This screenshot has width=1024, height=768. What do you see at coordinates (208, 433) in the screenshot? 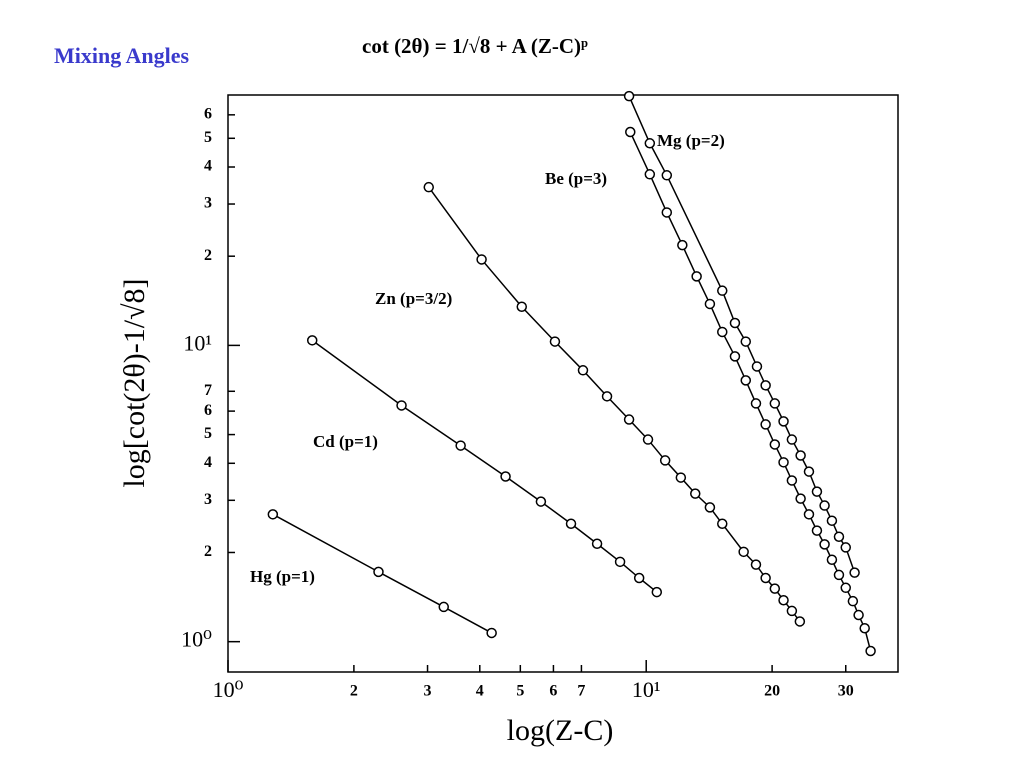
I see `y-tick-label: 5` at bounding box center [208, 433].